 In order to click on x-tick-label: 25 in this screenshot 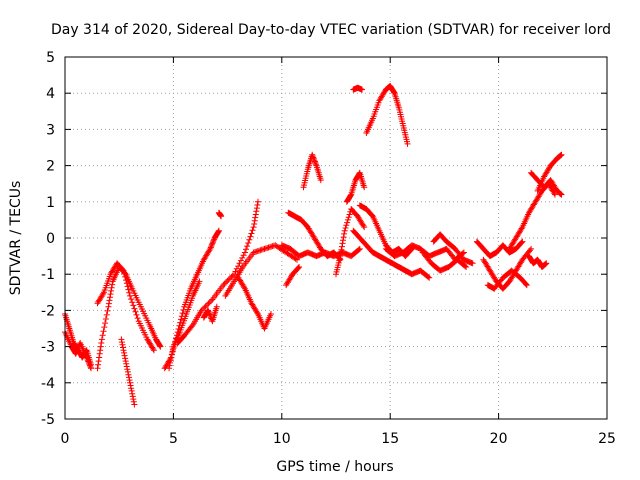, I will do `click(607, 439)`.